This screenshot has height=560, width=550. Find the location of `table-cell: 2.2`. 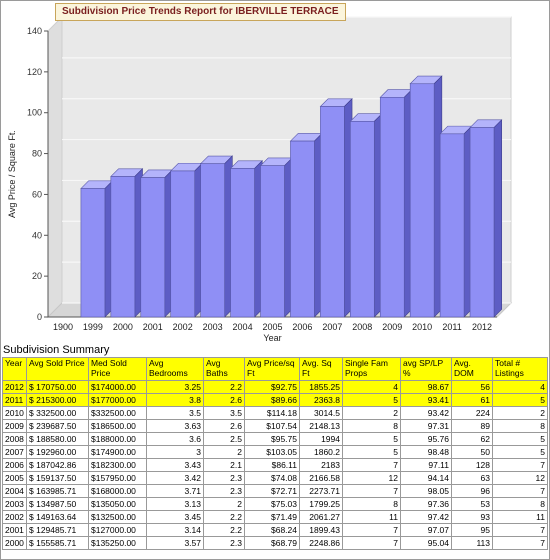

table-cell: 2.2 is located at coordinates (224, 387).